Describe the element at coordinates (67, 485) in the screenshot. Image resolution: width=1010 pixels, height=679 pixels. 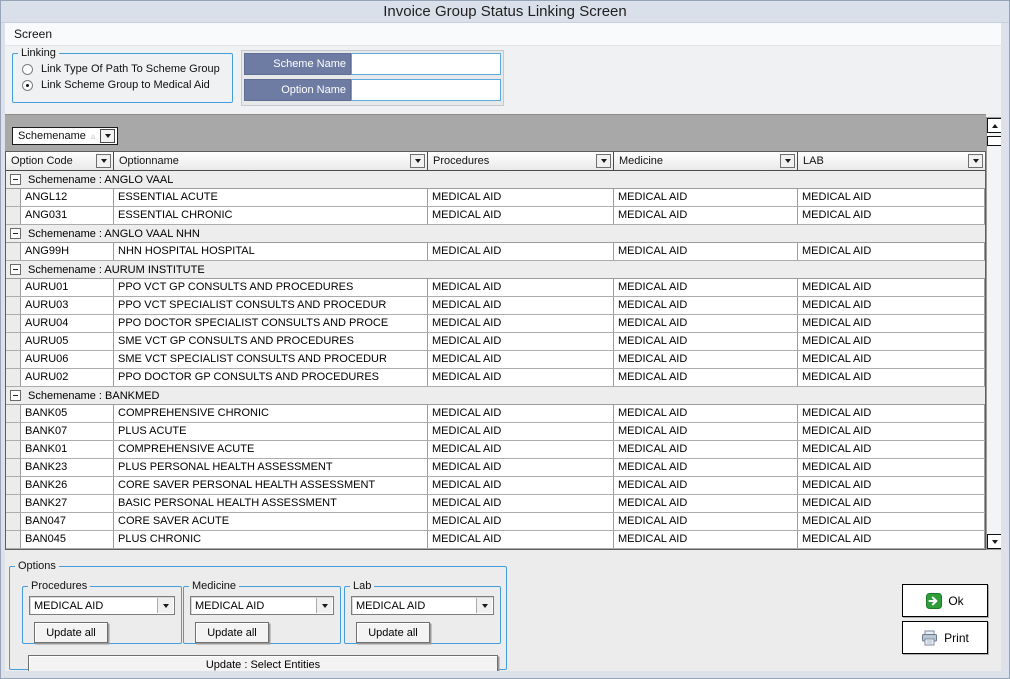
I see `cell-option-code: BANK26` at that location.